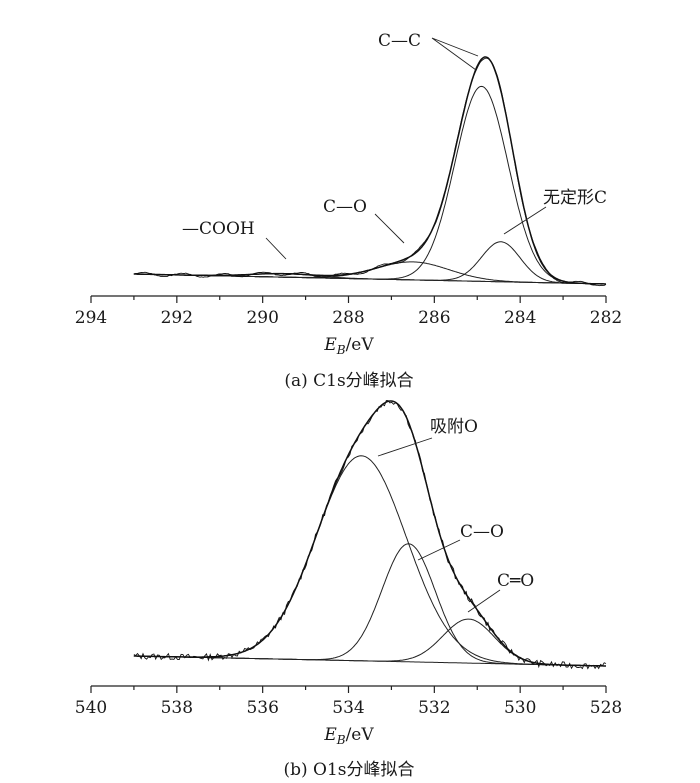 Image resolution: width=700 pixels, height=783 pixels. Describe the element at coordinates (348, 689) in the screenshot. I see `o1s-x-ticks` at that location.